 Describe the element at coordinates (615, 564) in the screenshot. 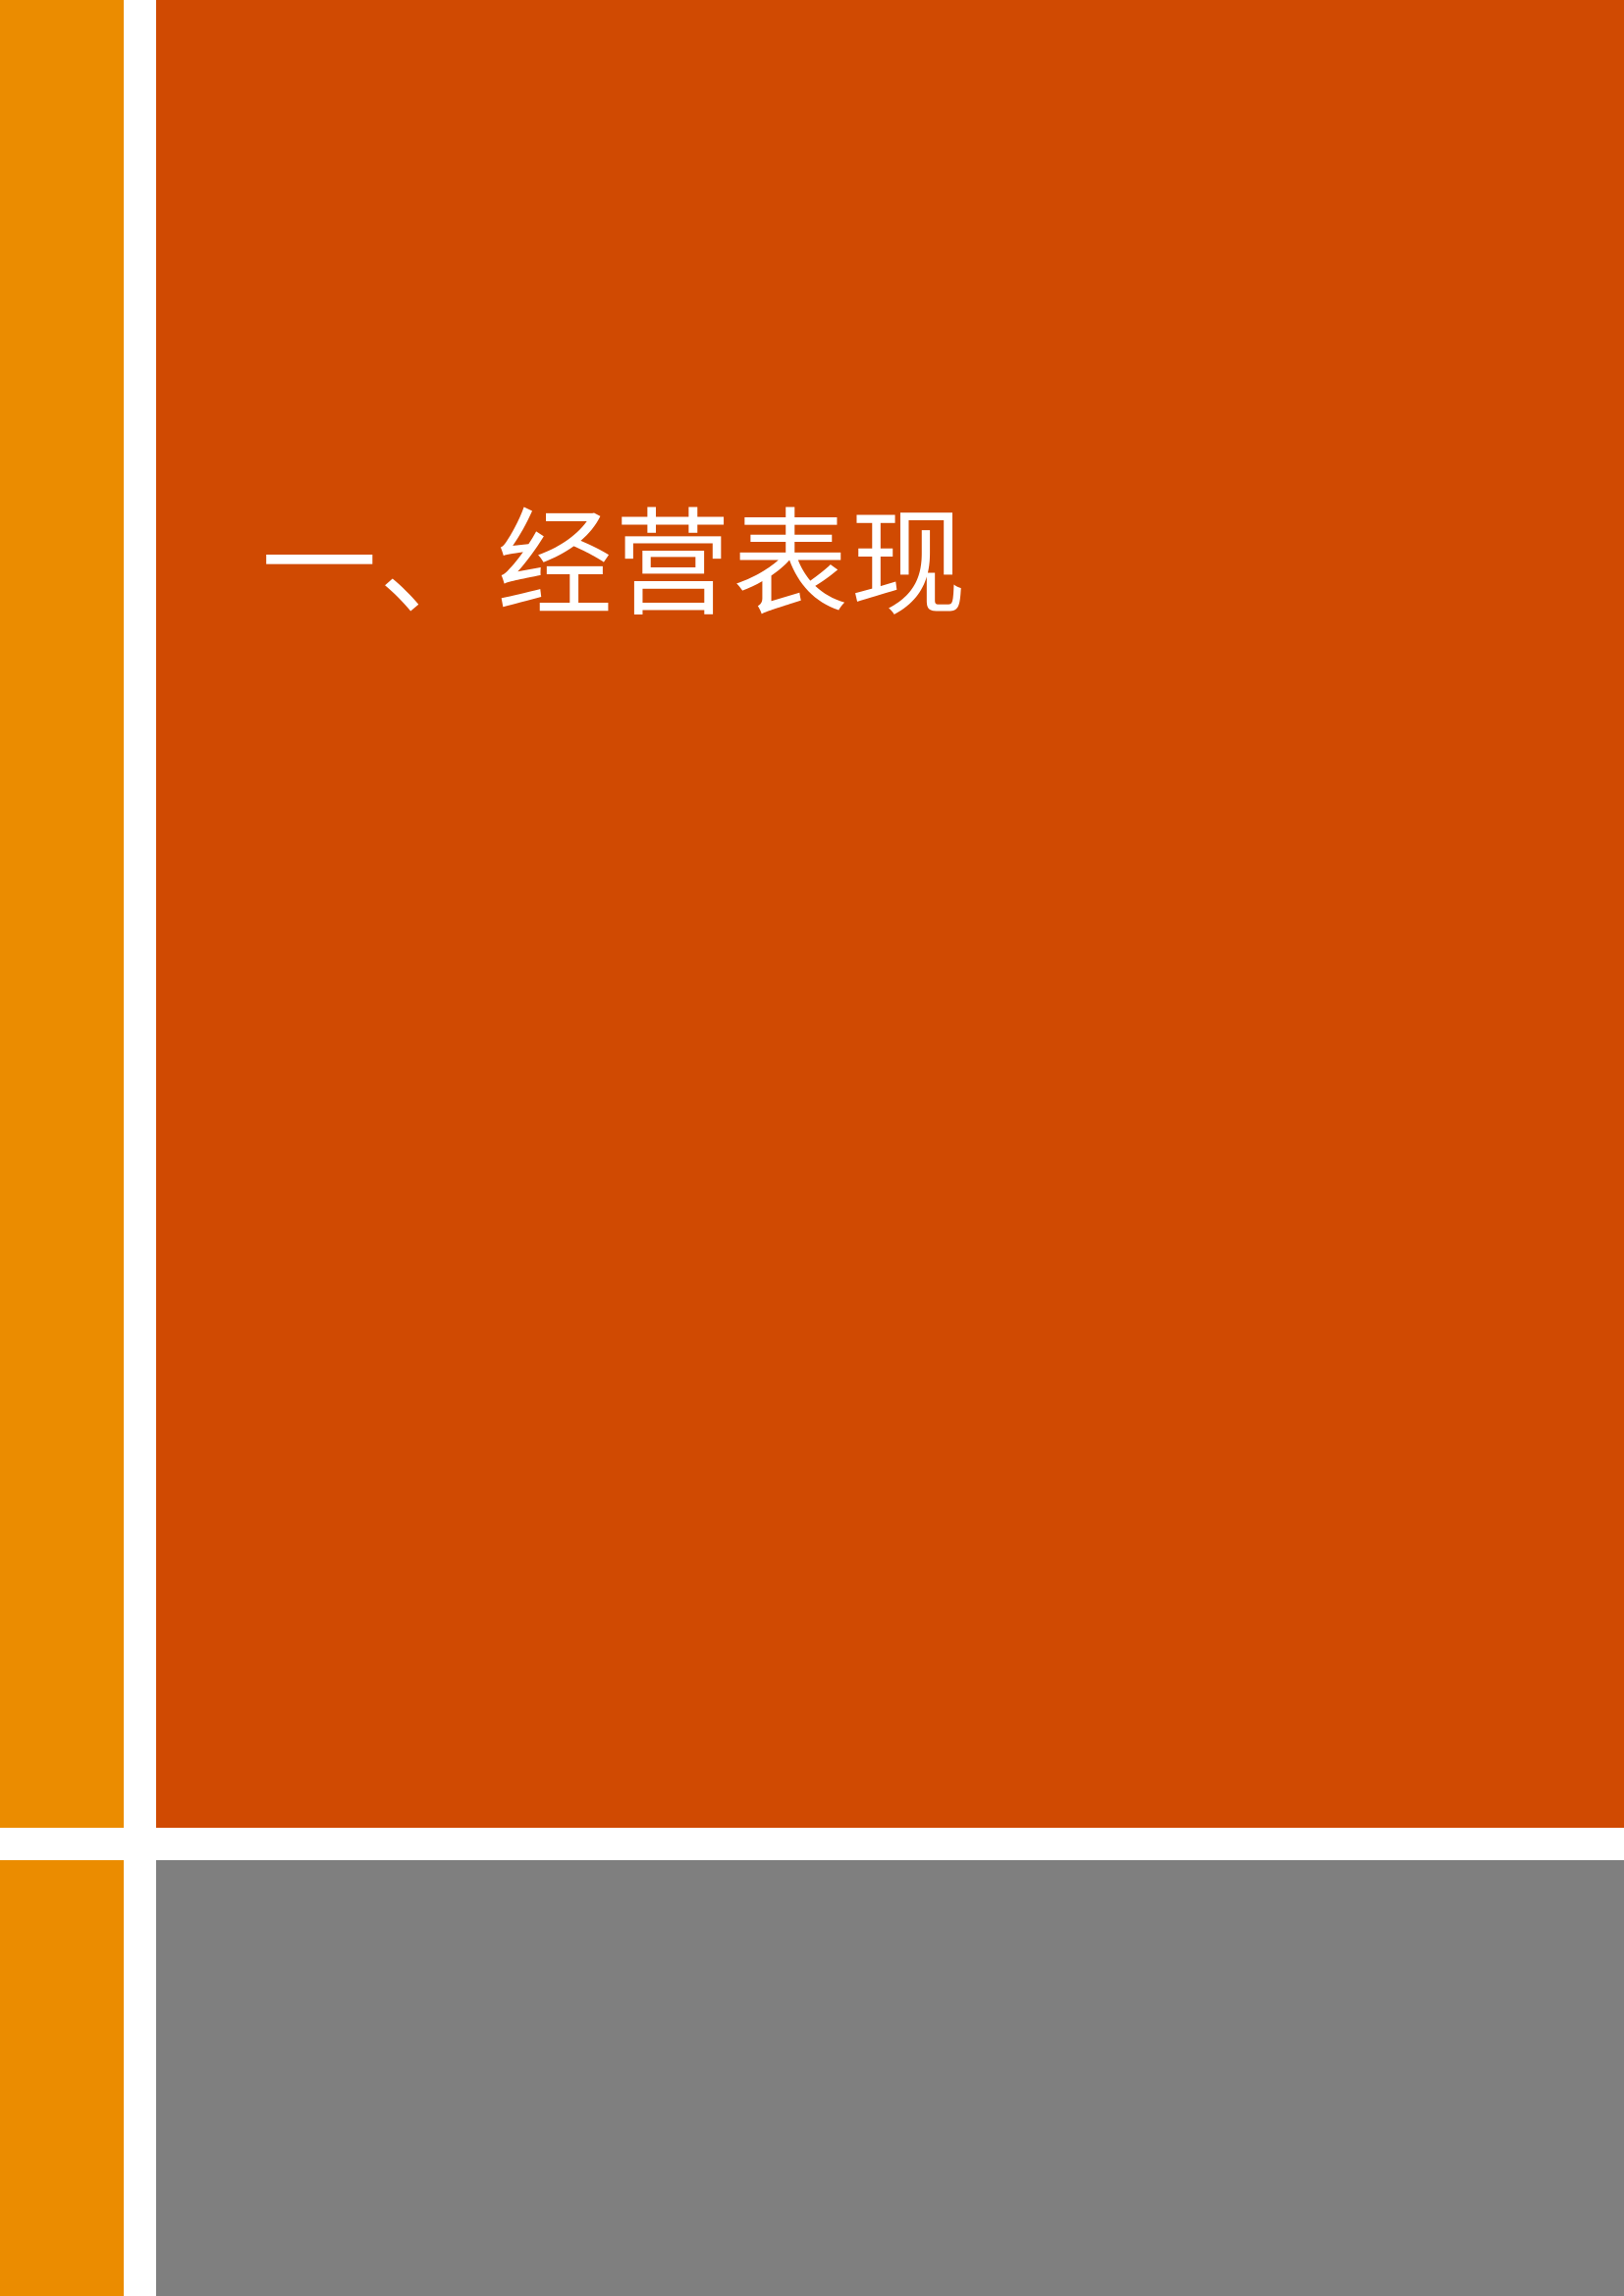

I see `section-title: 一、经营表现` at that location.